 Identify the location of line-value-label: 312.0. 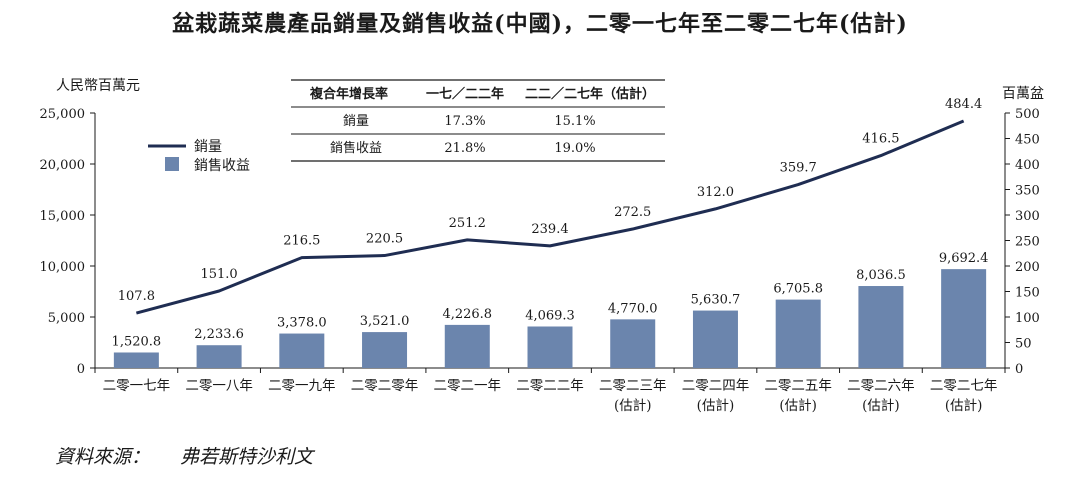
(715, 192).